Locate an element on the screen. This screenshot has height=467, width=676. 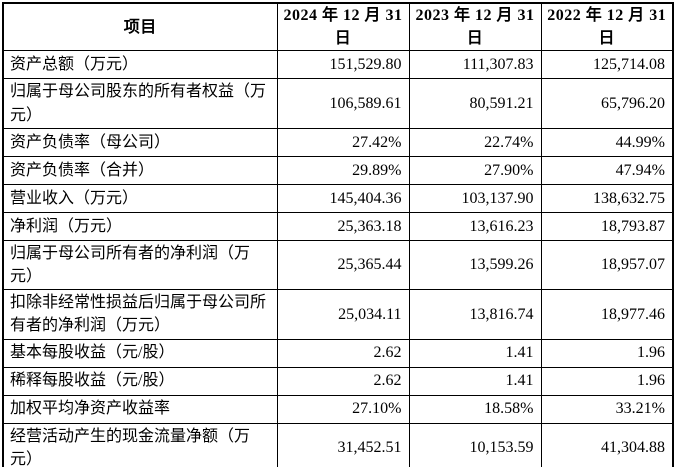
table-row: 基本每股收益（元/股） 2.62 1.41 1.96 is located at coordinates (338, 353).